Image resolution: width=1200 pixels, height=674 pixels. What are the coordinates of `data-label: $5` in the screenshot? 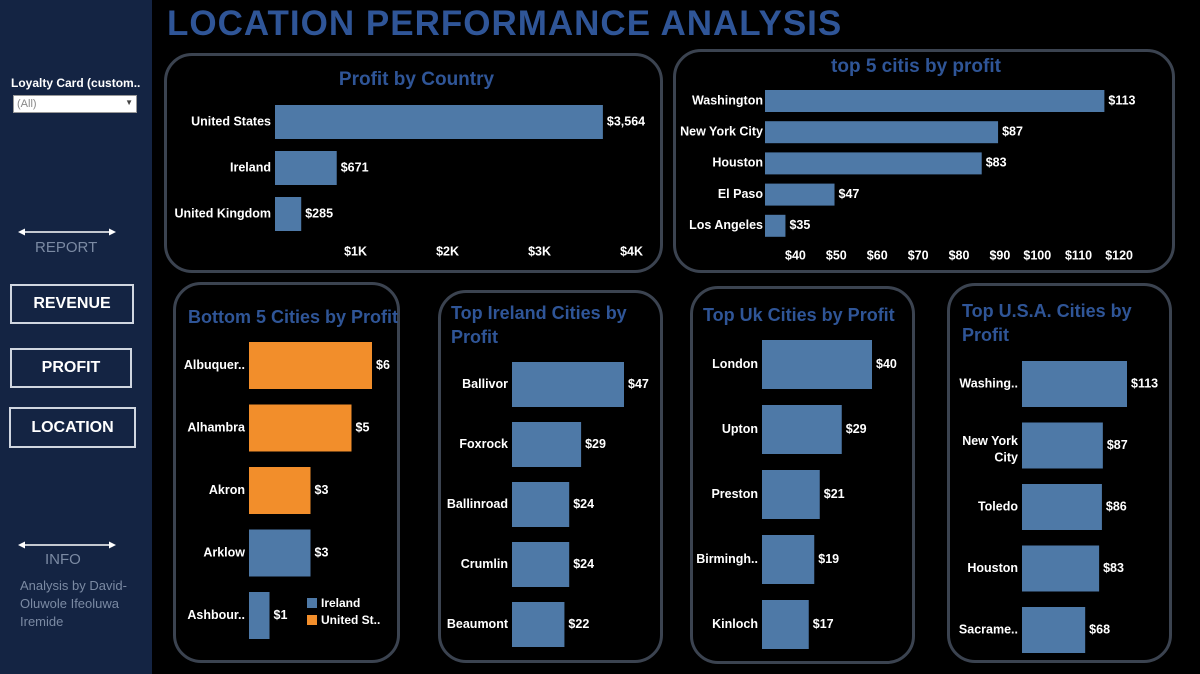 It's located at (363, 427).